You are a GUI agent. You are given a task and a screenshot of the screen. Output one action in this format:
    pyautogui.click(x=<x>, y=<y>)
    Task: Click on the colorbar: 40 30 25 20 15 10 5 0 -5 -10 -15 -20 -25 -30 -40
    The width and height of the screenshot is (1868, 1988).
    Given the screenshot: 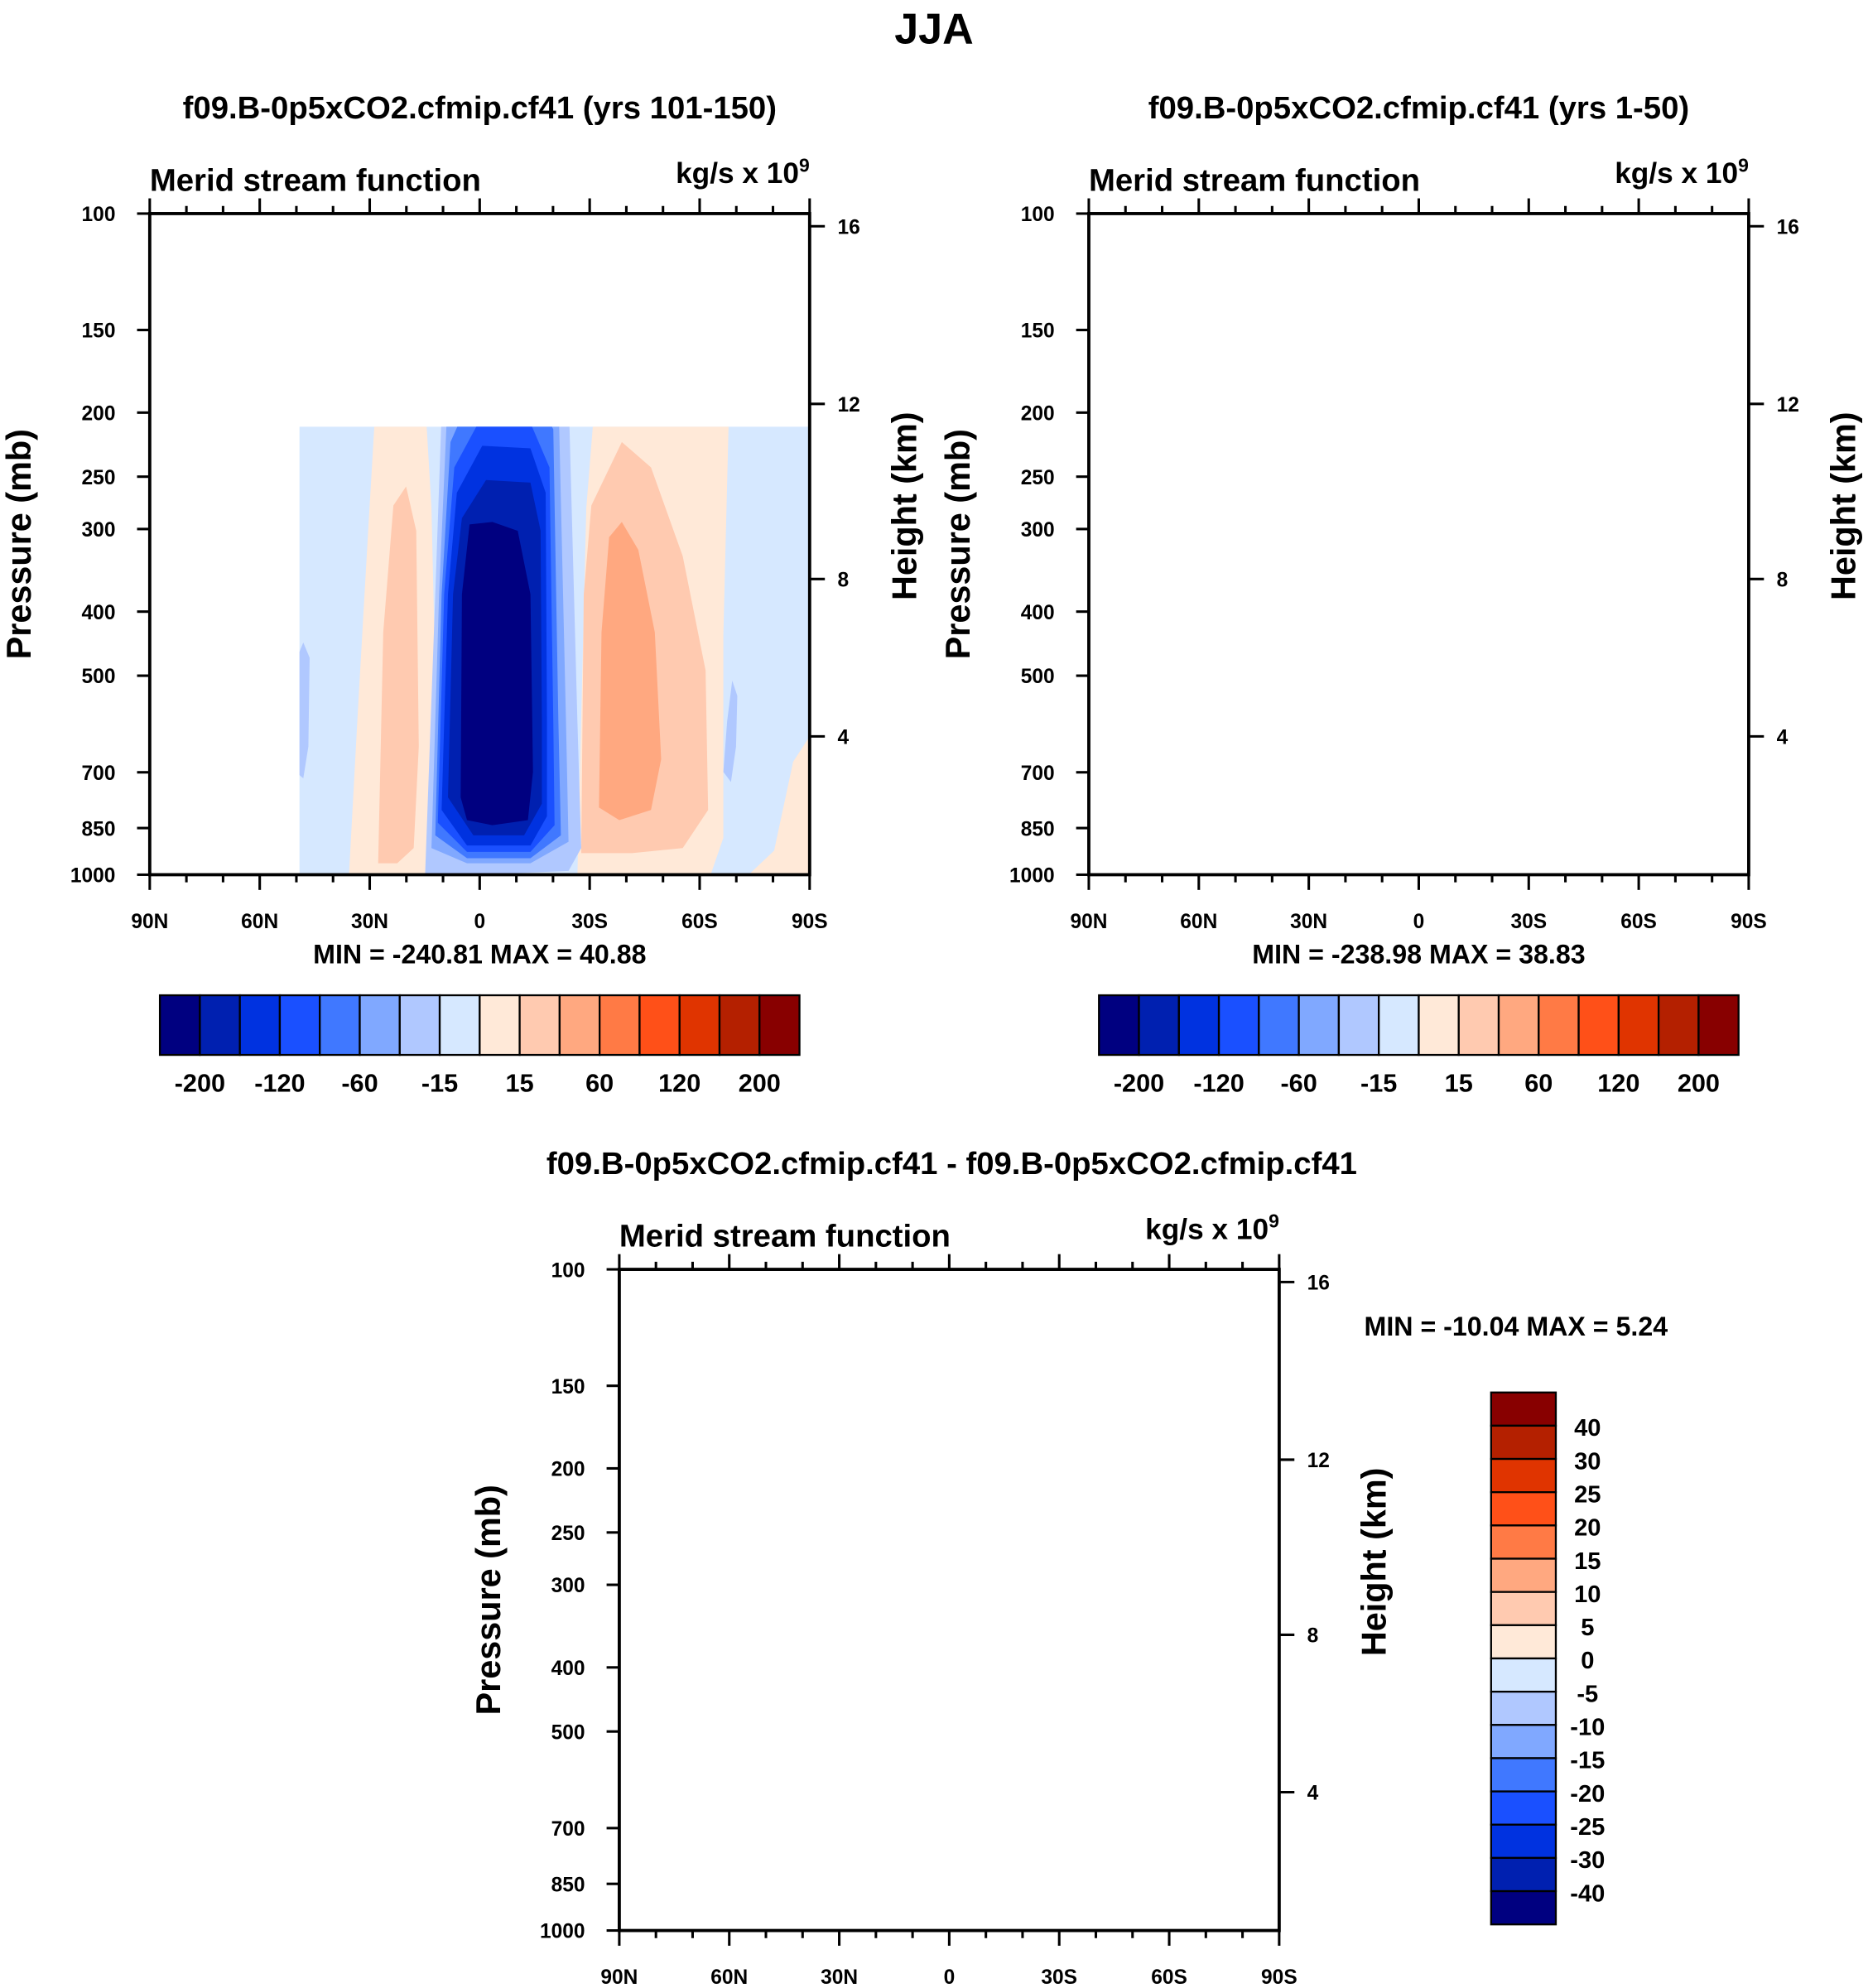 What is the action you would take?
    pyautogui.click(x=1547, y=1658)
    